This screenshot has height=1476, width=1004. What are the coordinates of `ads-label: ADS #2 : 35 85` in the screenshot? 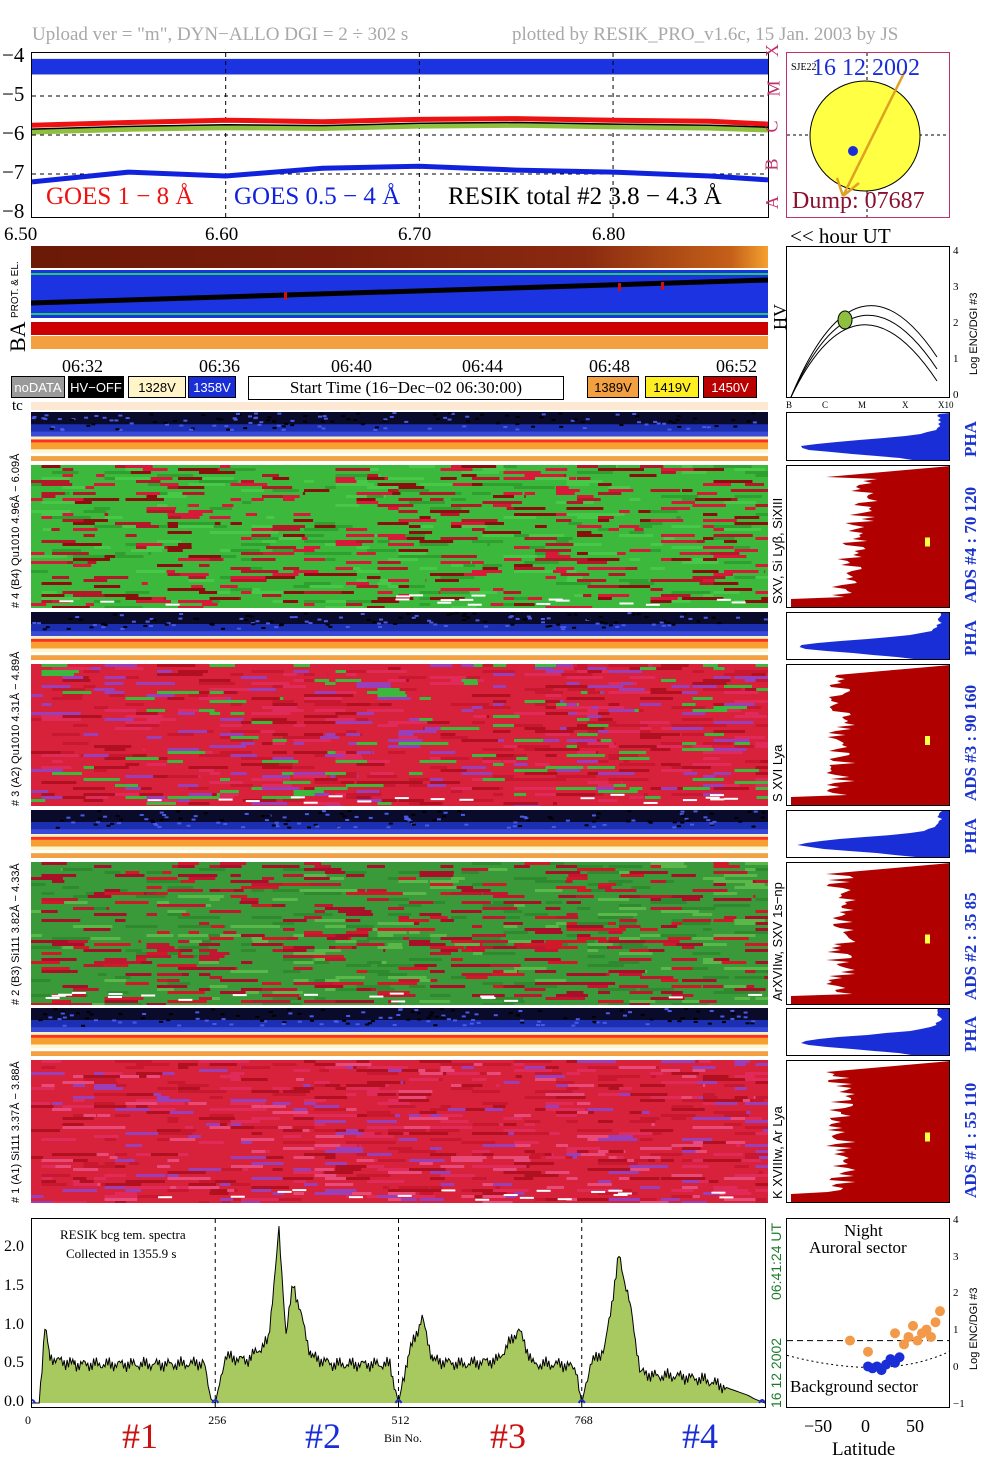 It's located at (970, 946).